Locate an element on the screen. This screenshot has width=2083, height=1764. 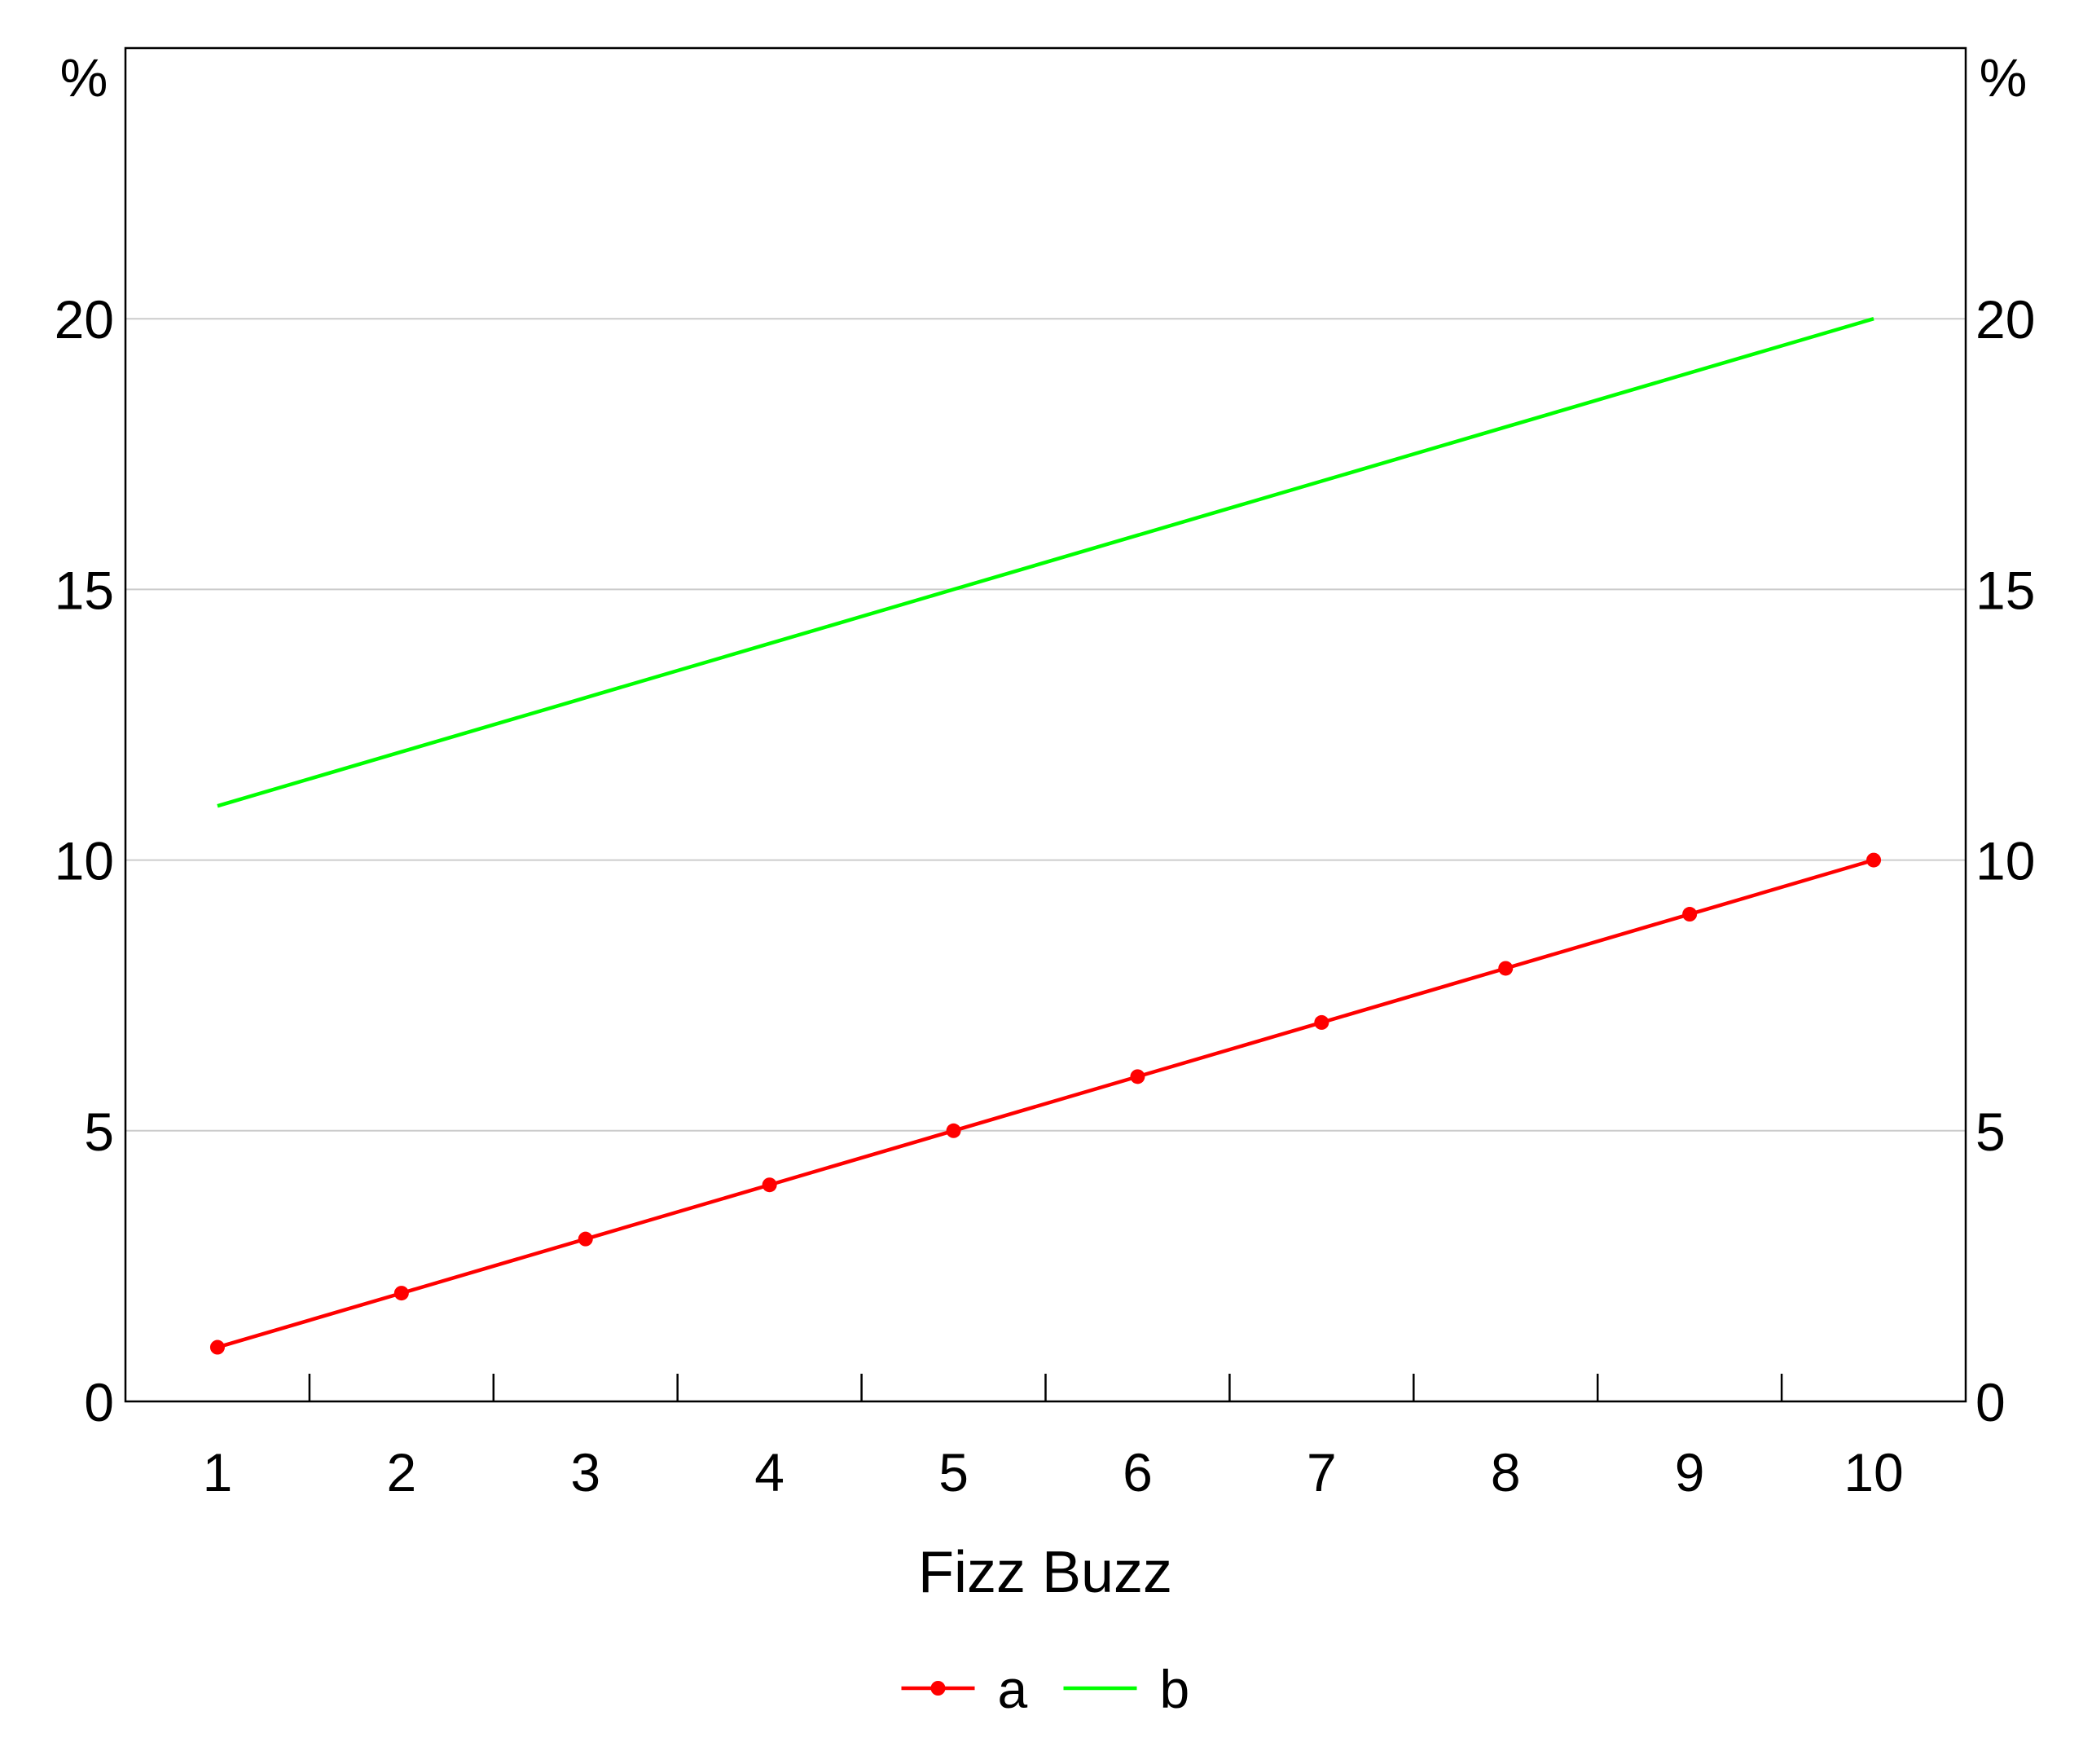
y-tick-label-right: 0 is located at coordinates (1990, 1402).